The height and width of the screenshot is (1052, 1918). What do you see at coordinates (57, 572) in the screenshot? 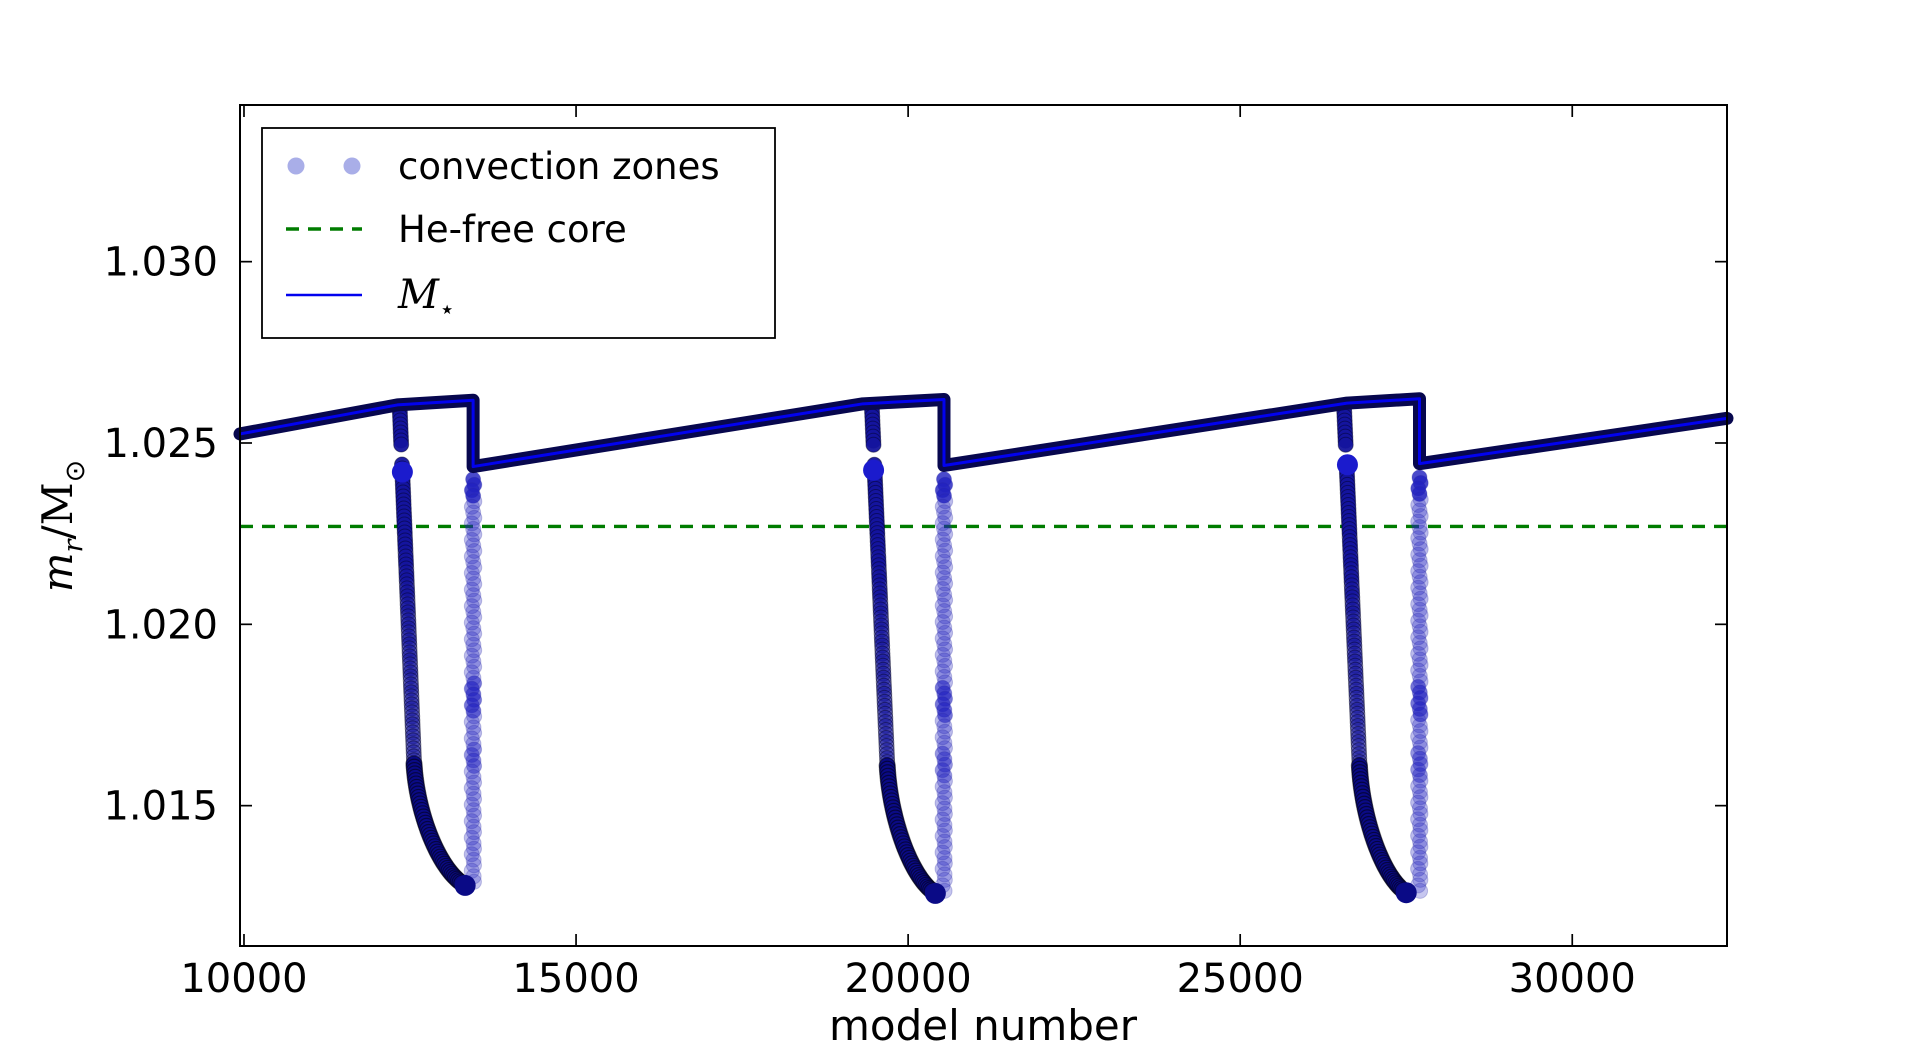
I see `y-label-m: m` at bounding box center [57, 572].